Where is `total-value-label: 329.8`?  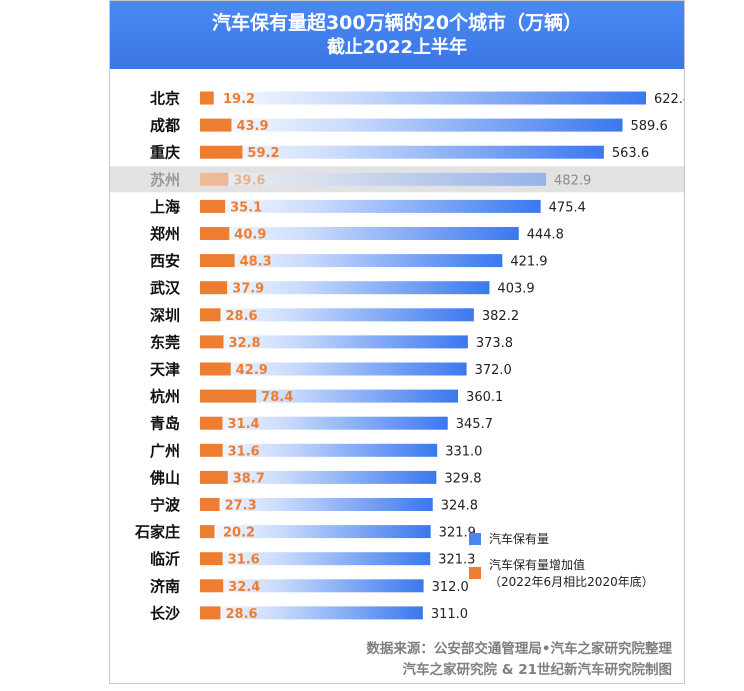 total-value-label: 329.8 is located at coordinates (462, 478).